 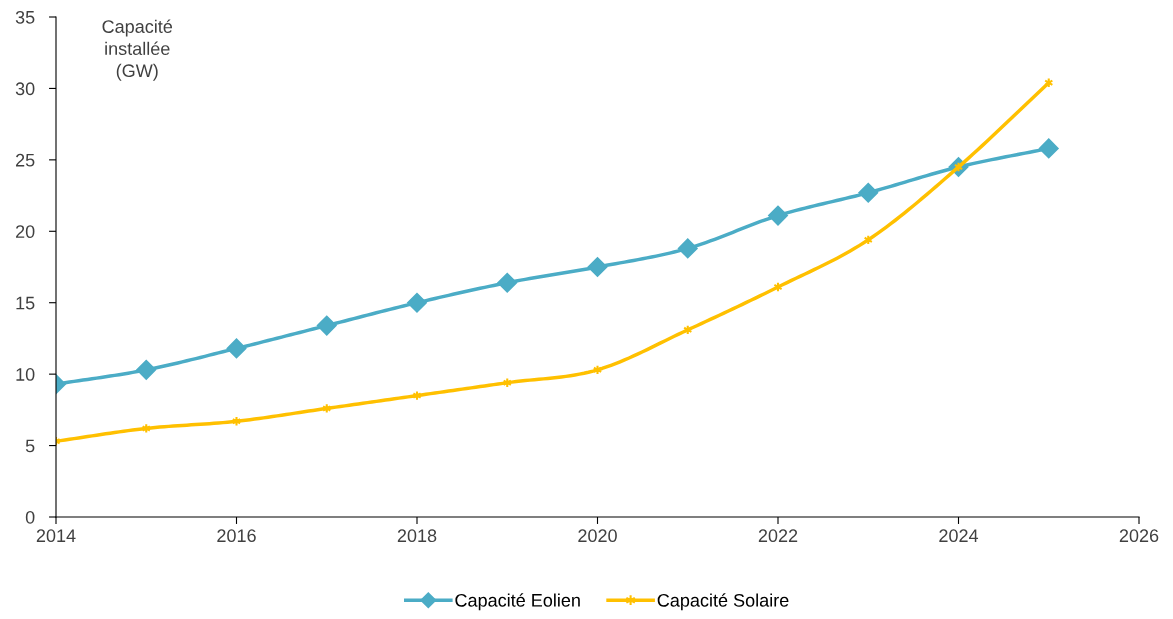 I want to click on x-tick-label: 2016, so click(x=236, y=536).